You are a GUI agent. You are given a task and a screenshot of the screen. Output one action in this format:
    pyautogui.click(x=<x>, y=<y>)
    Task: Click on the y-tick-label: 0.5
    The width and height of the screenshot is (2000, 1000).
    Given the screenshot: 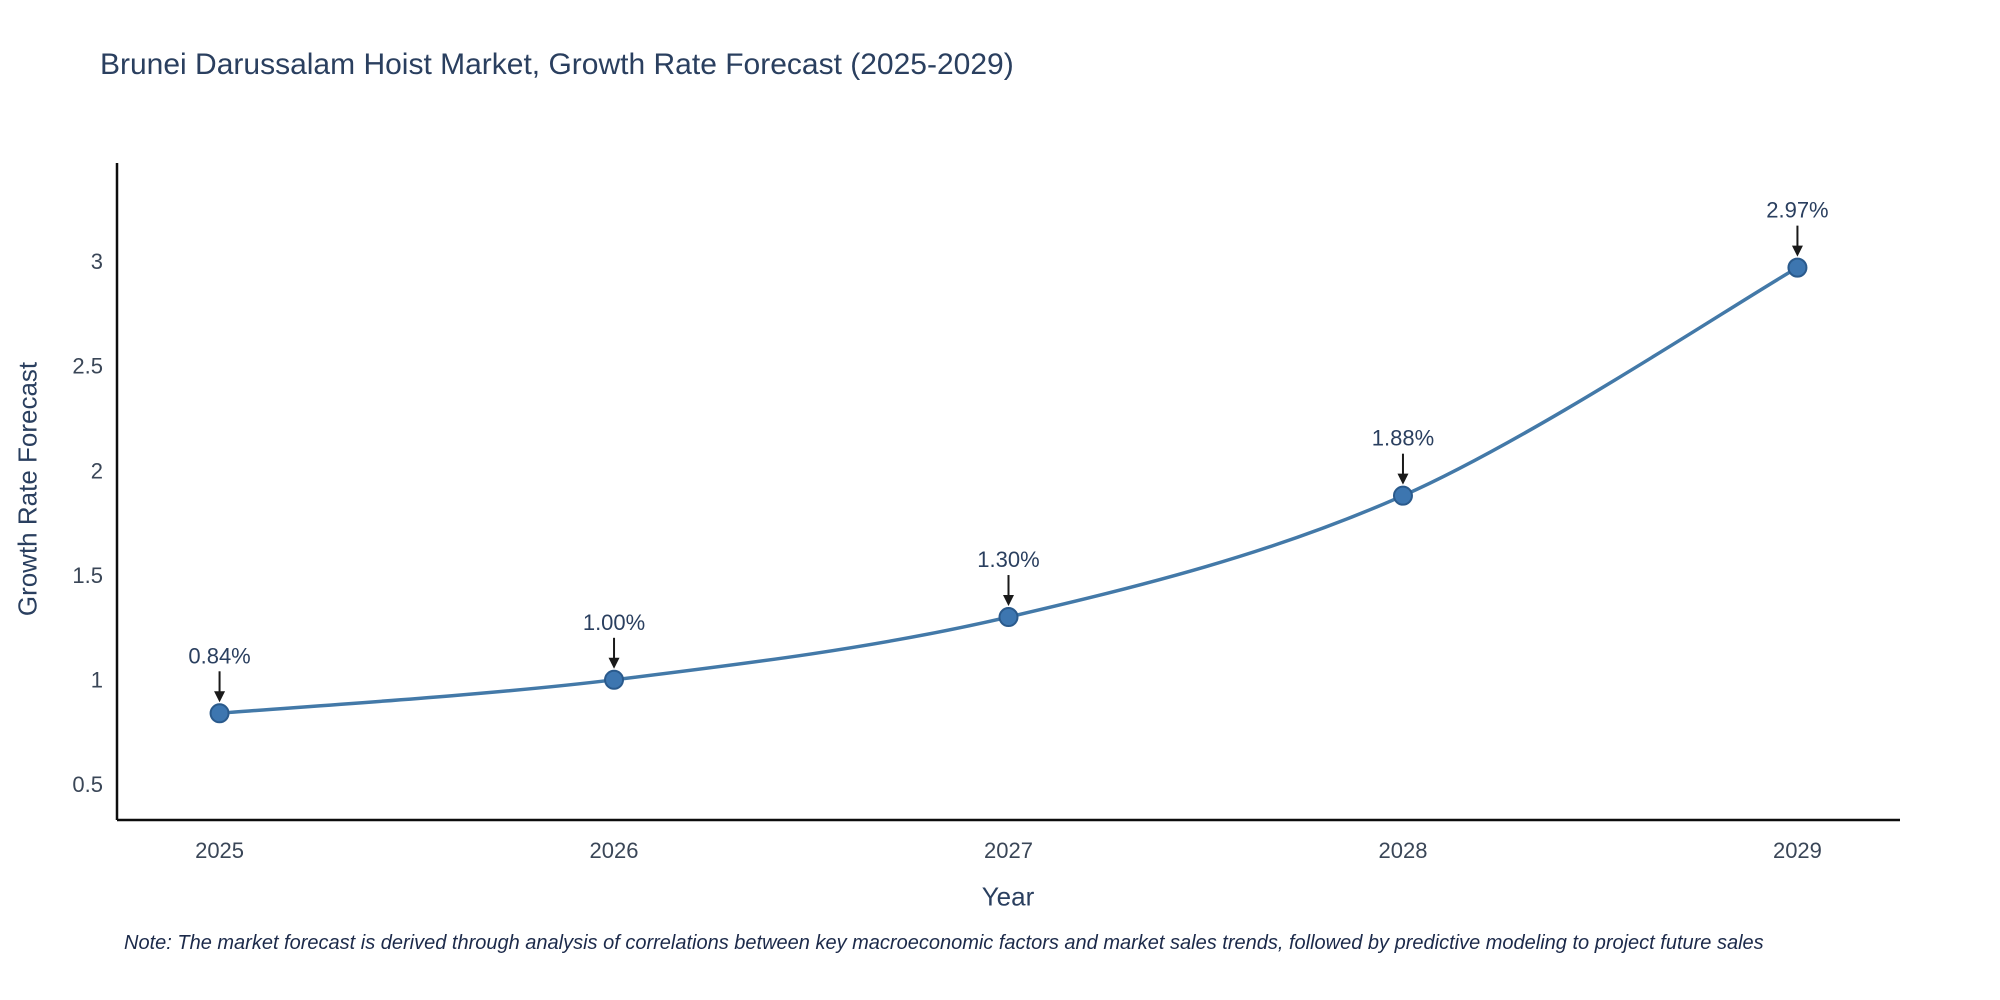 What is the action you would take?
    pyautogui.click(x=87, y=784)
    